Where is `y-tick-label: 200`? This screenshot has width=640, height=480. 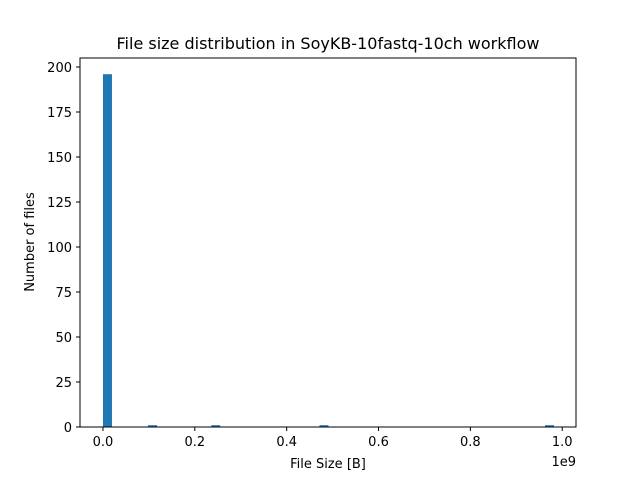 y-tick-label: 200 is located at coordinates (59, 68).